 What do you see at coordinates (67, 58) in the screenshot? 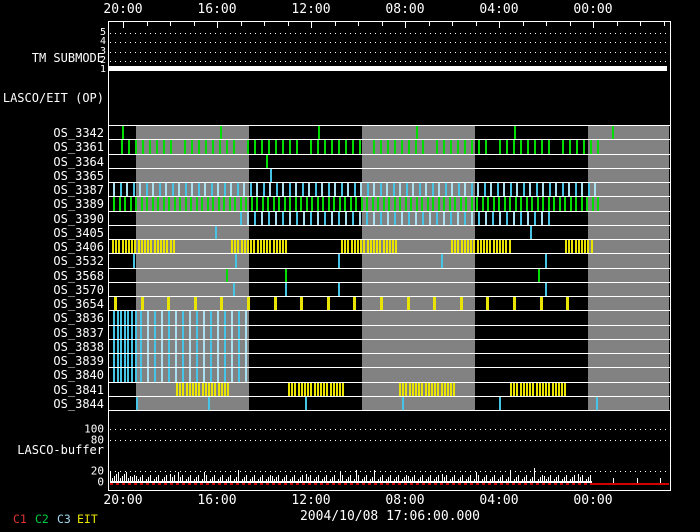
I see `tm-submode-label: TM SUBMODE` at bounding box center [67, 58].